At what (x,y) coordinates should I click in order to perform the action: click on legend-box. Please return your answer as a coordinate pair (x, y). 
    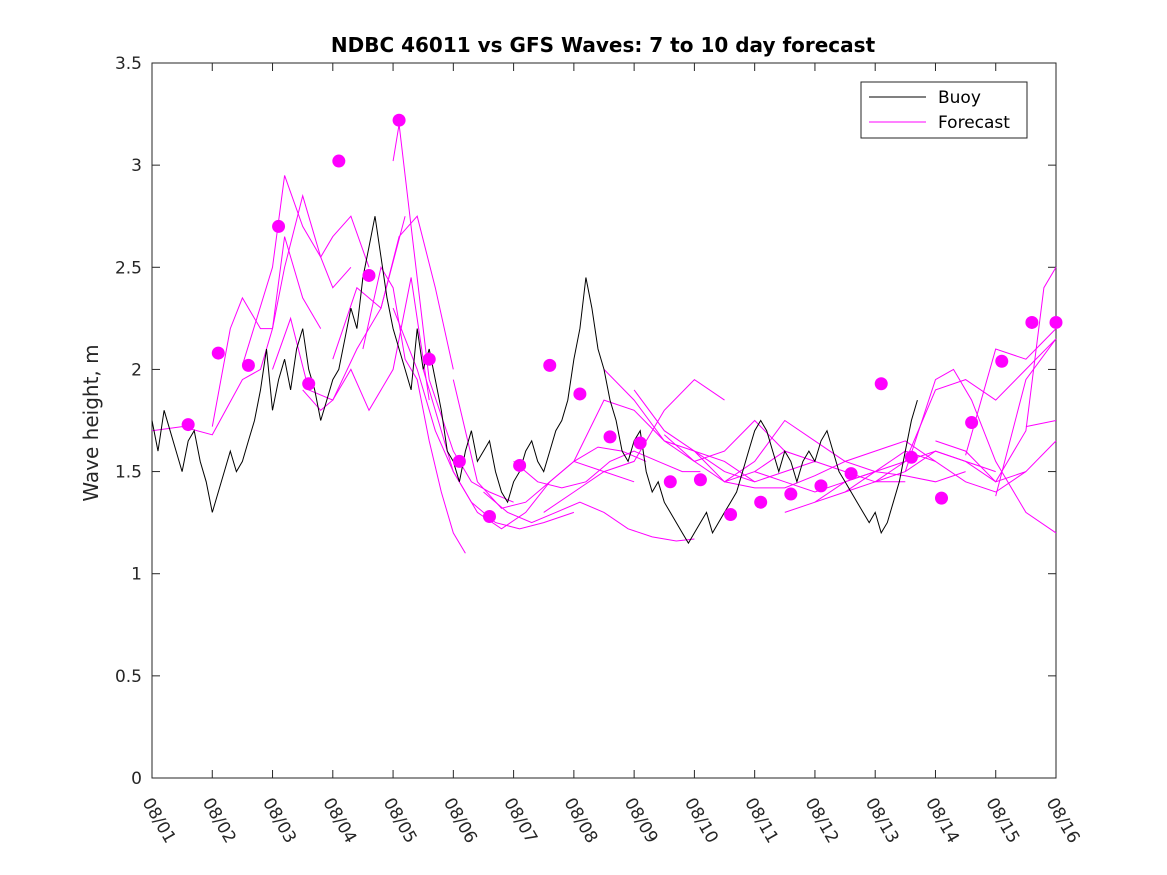
    Looking at the image, I should click on (944, 110).